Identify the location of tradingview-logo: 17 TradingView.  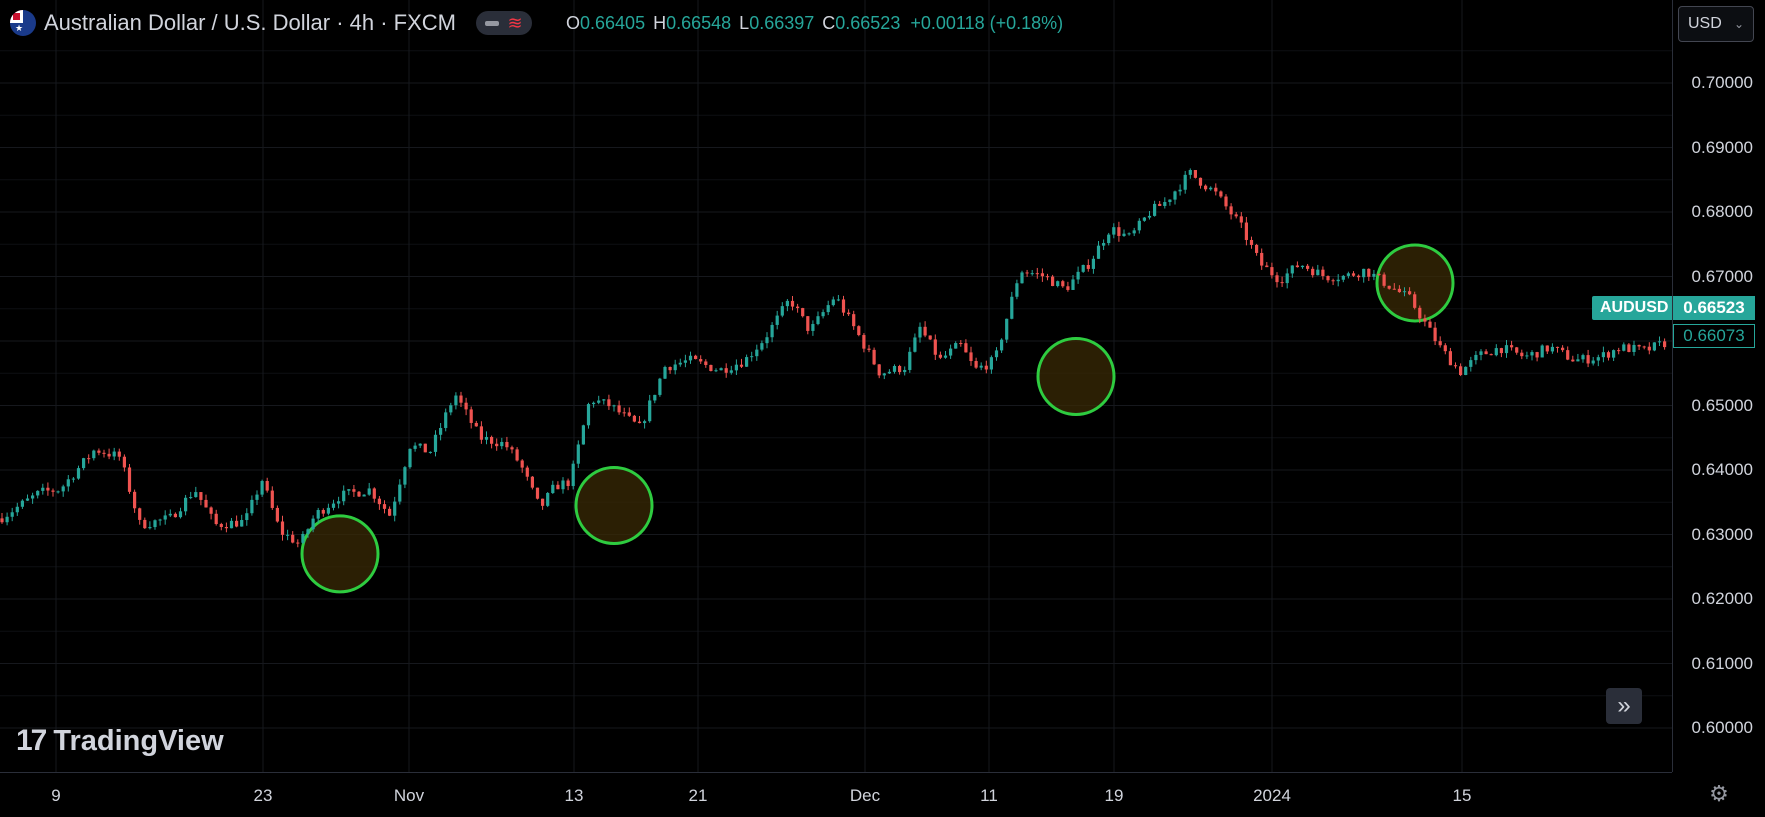
(120, 741).